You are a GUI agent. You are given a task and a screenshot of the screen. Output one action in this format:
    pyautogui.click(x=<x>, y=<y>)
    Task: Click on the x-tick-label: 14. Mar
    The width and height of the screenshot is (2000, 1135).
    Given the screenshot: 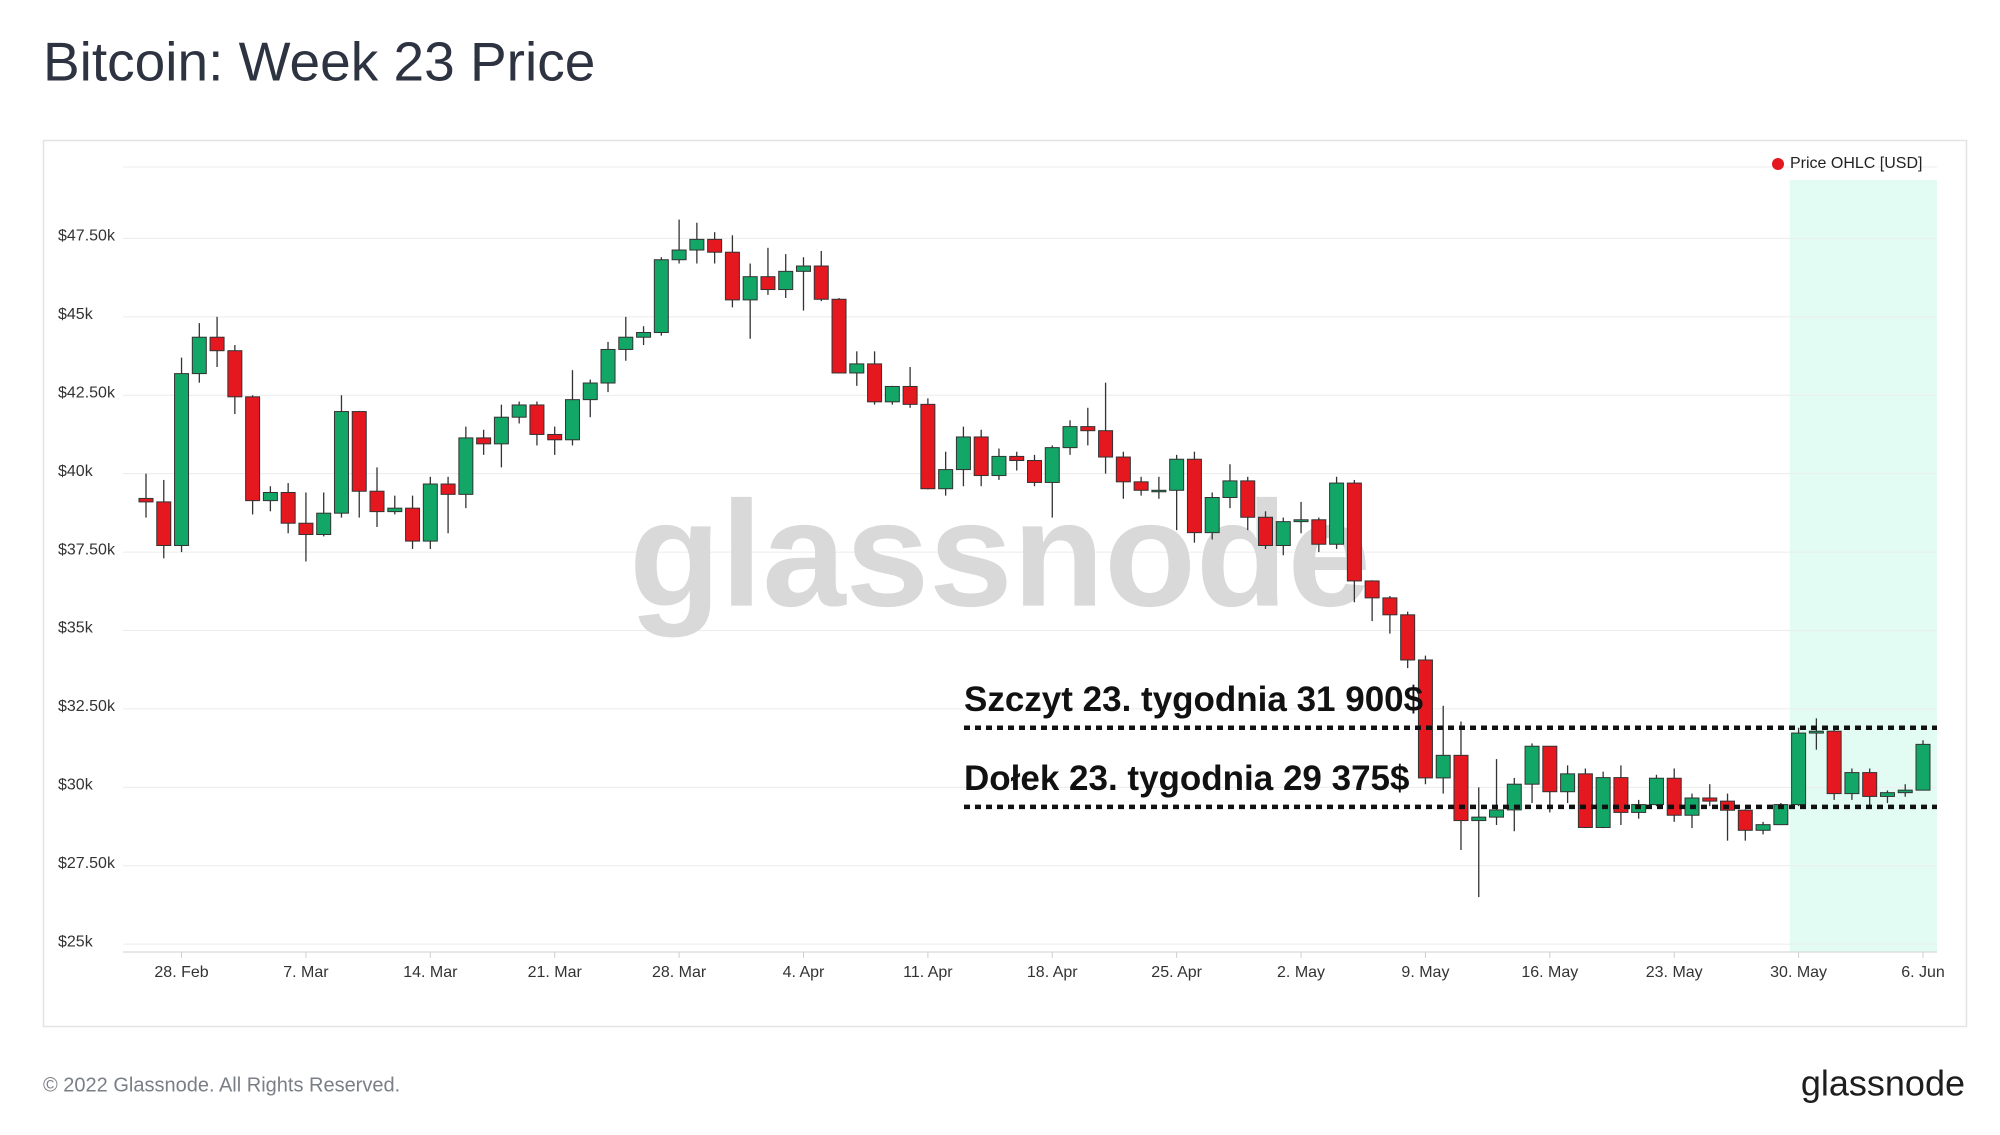 What is the action you would take?
    pyautogui.click(x=430, y=972)
    